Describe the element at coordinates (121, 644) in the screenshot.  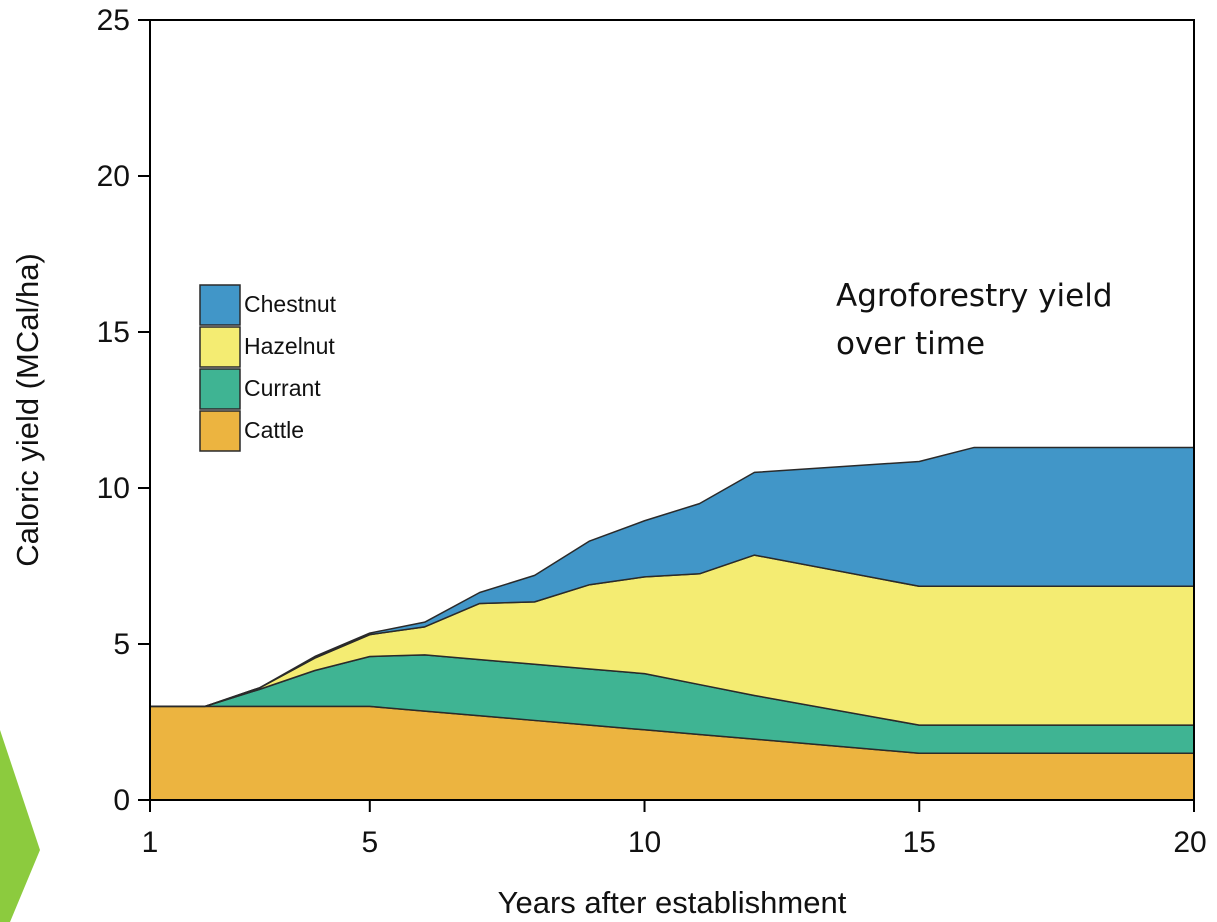
I see `y-tick-label: 5` at that location.